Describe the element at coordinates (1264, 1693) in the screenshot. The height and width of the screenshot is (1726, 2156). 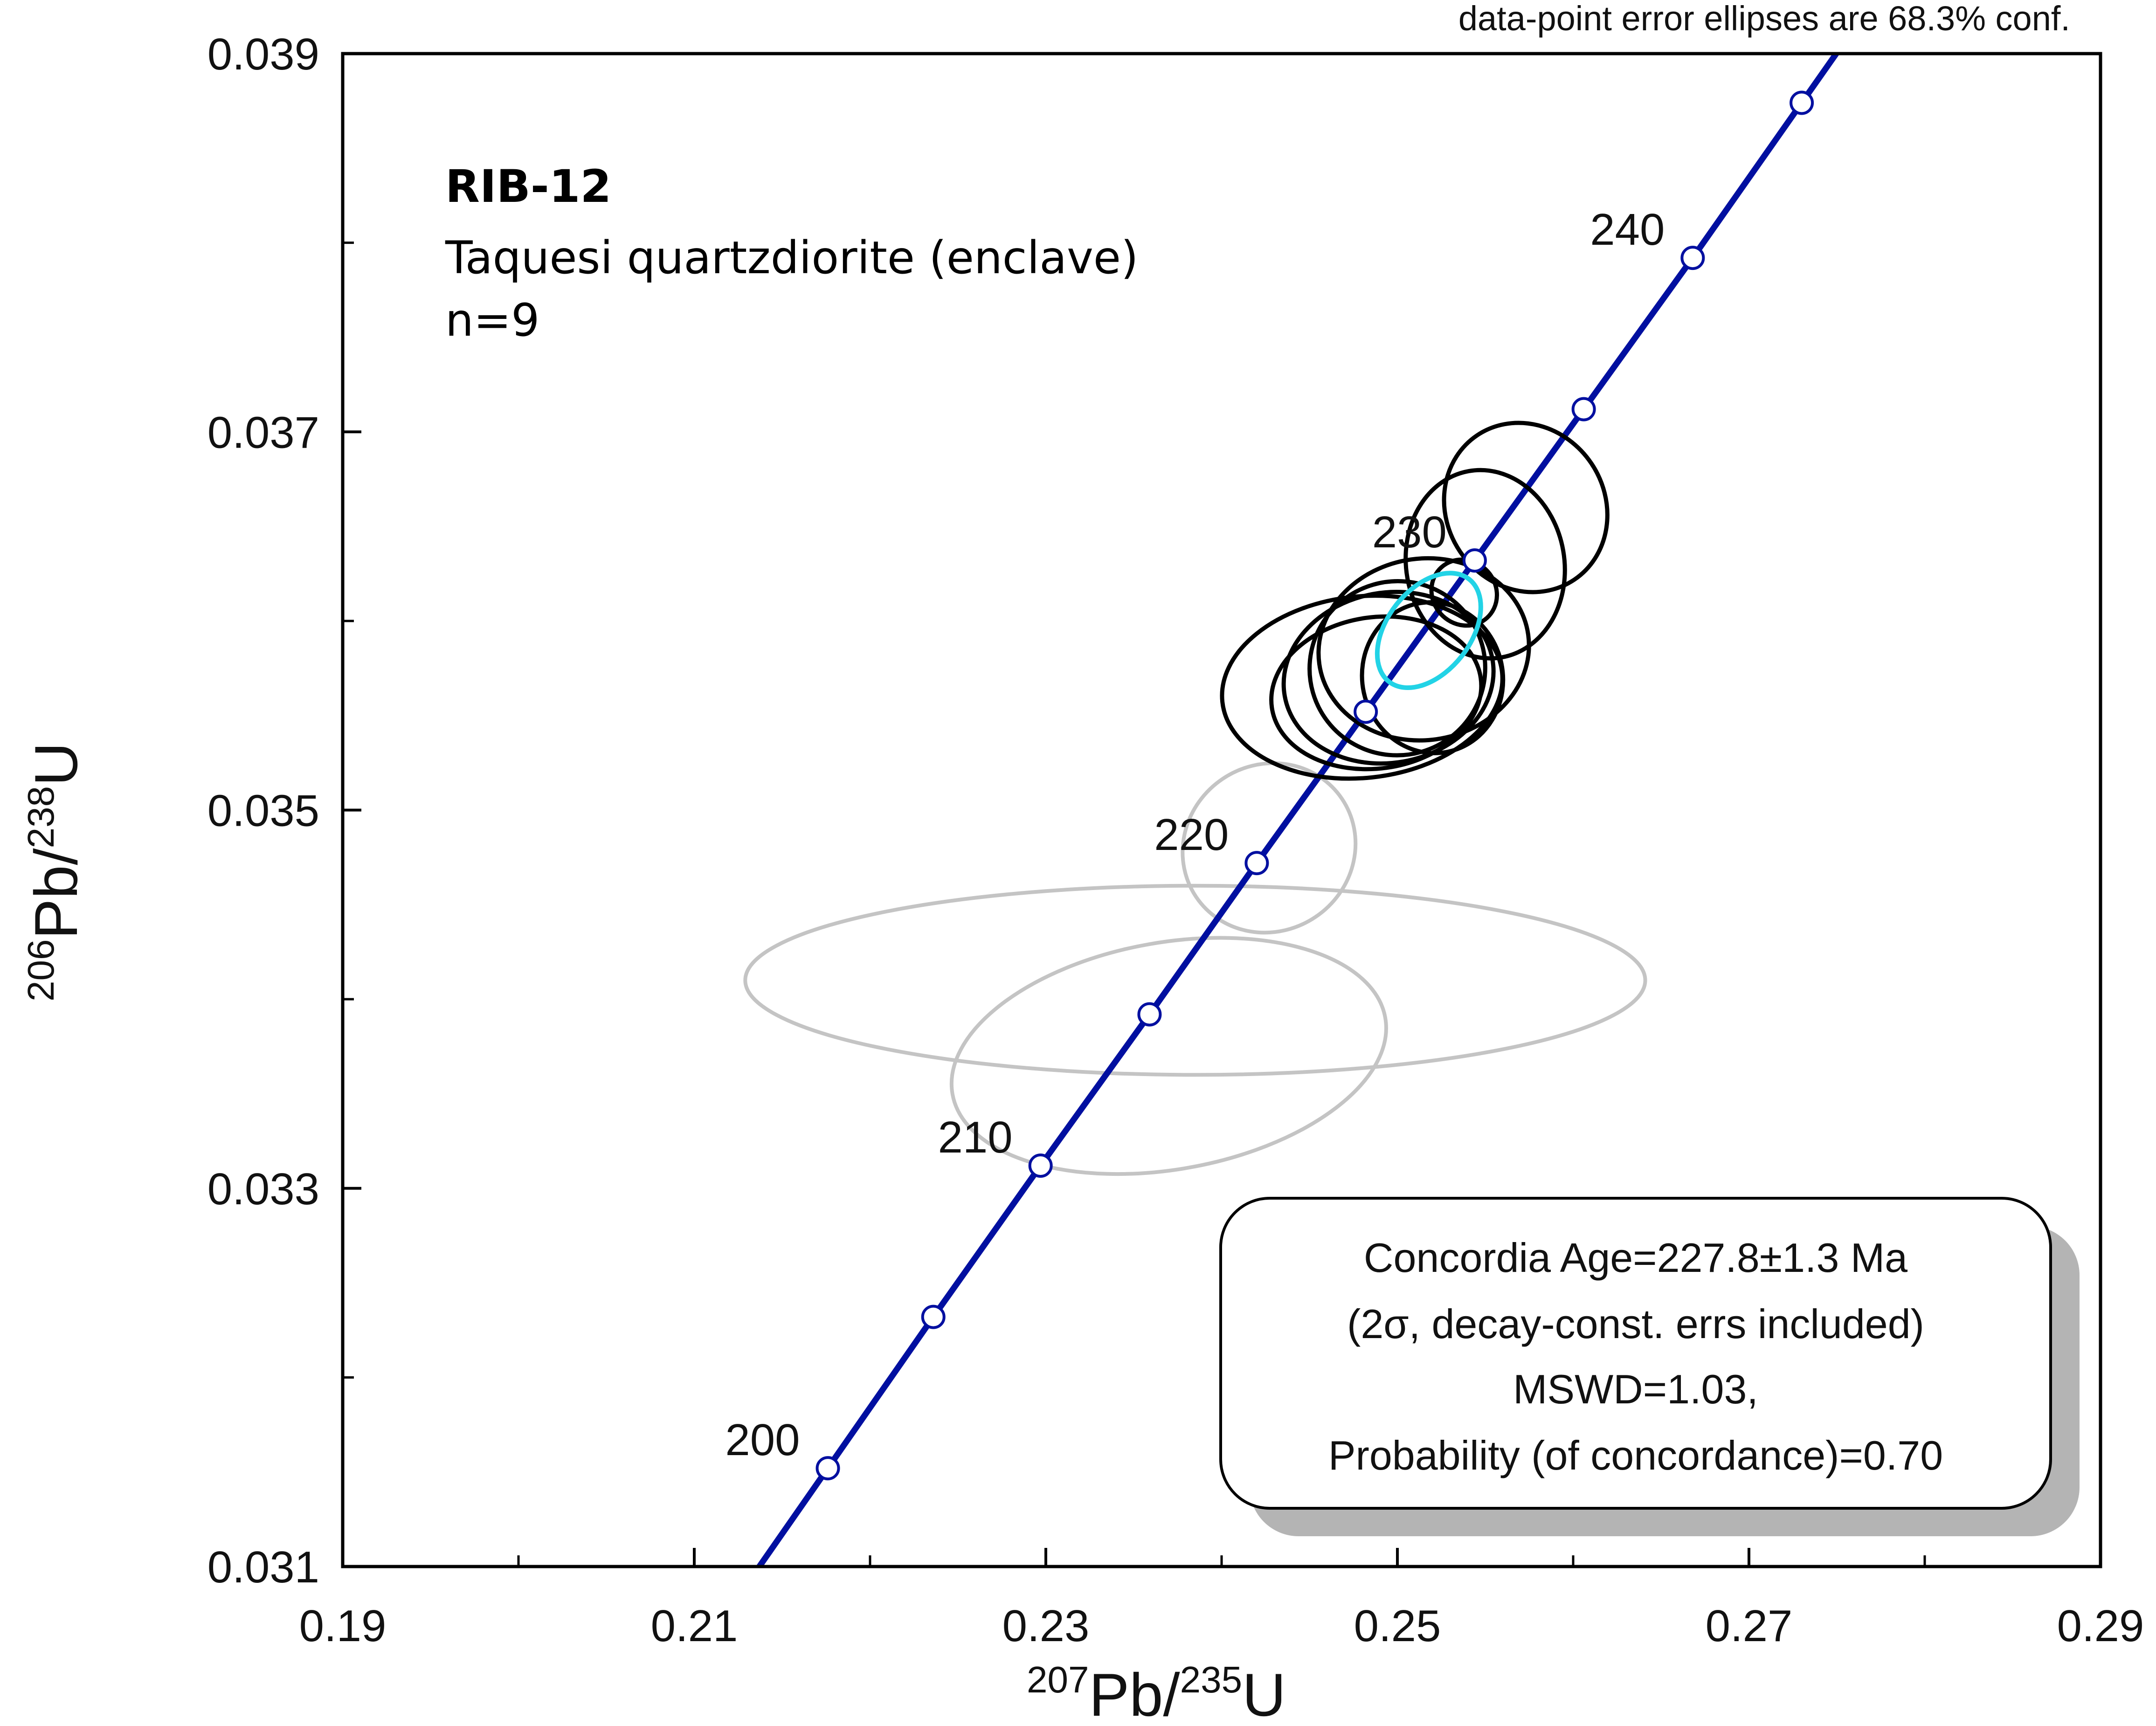
I see `x-label-base2: U` at that location.